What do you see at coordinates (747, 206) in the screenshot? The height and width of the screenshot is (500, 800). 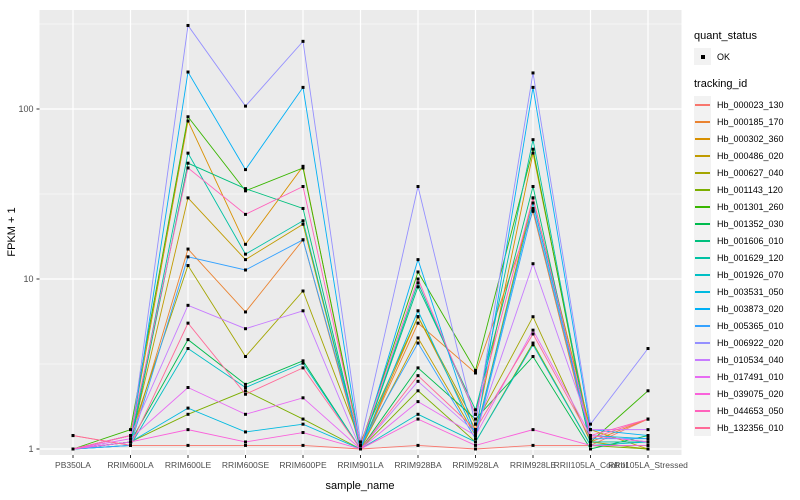 I see `legend-item-Hb_001301_260: Hb_001301_260` at bounding box center [747, 206].